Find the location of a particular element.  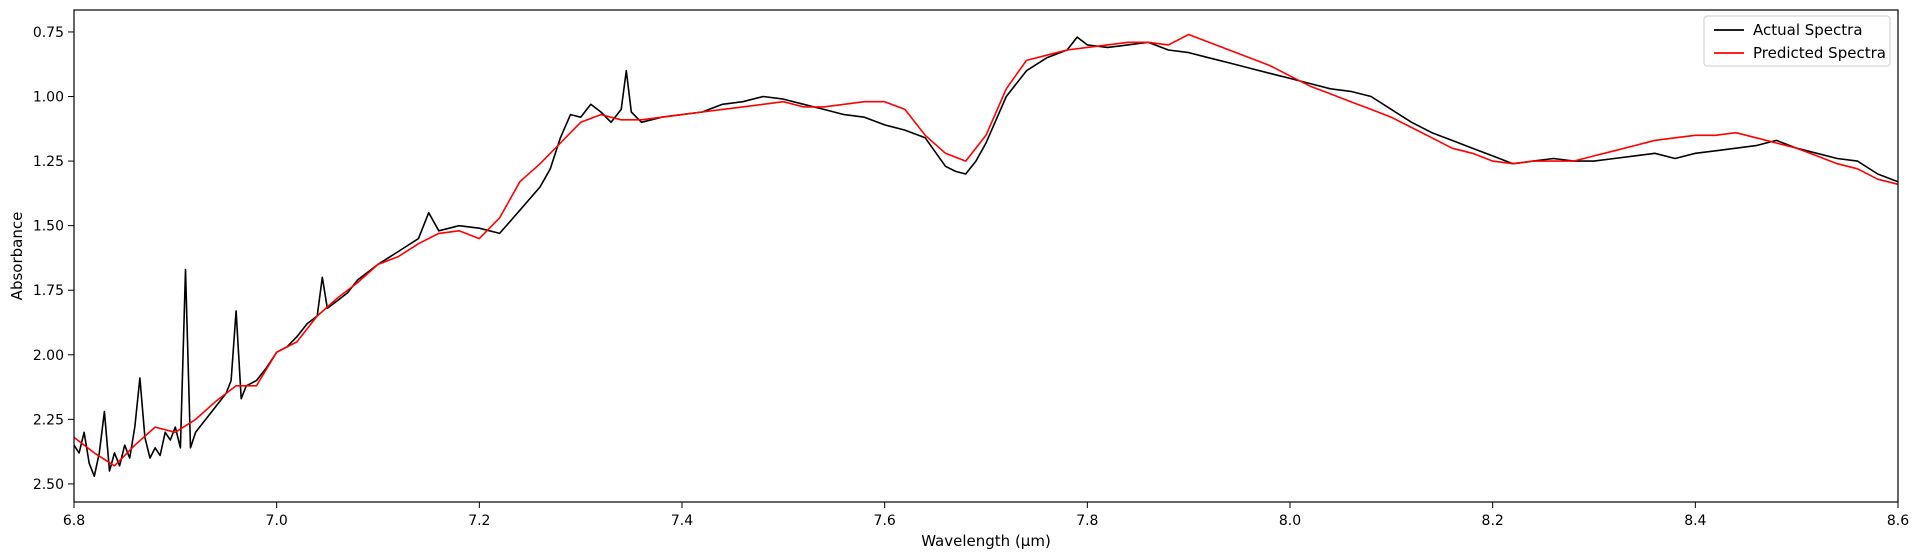

legend-box is located at coordinates (1797, 41).